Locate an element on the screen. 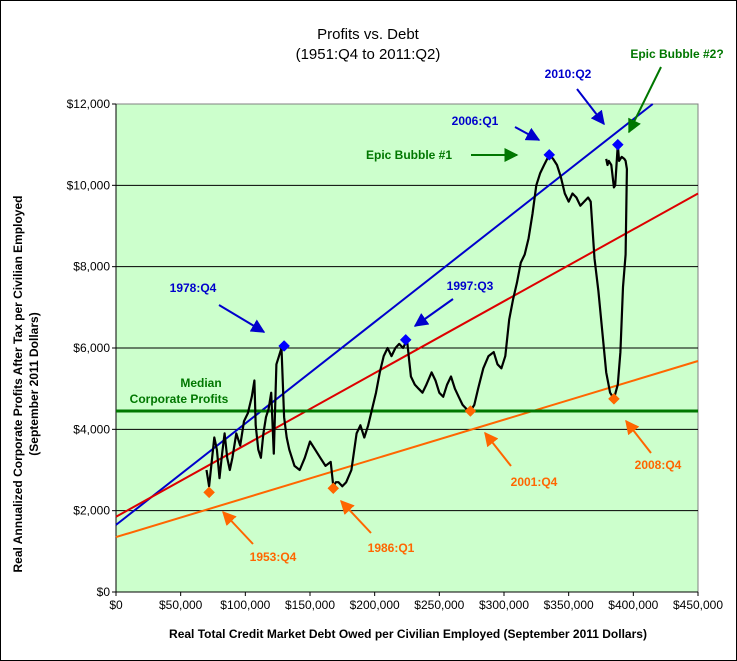 Image resolution: width=737 pixels, height=661 pixels. arrow-1978-q4 is located at coordinates (242, 318).